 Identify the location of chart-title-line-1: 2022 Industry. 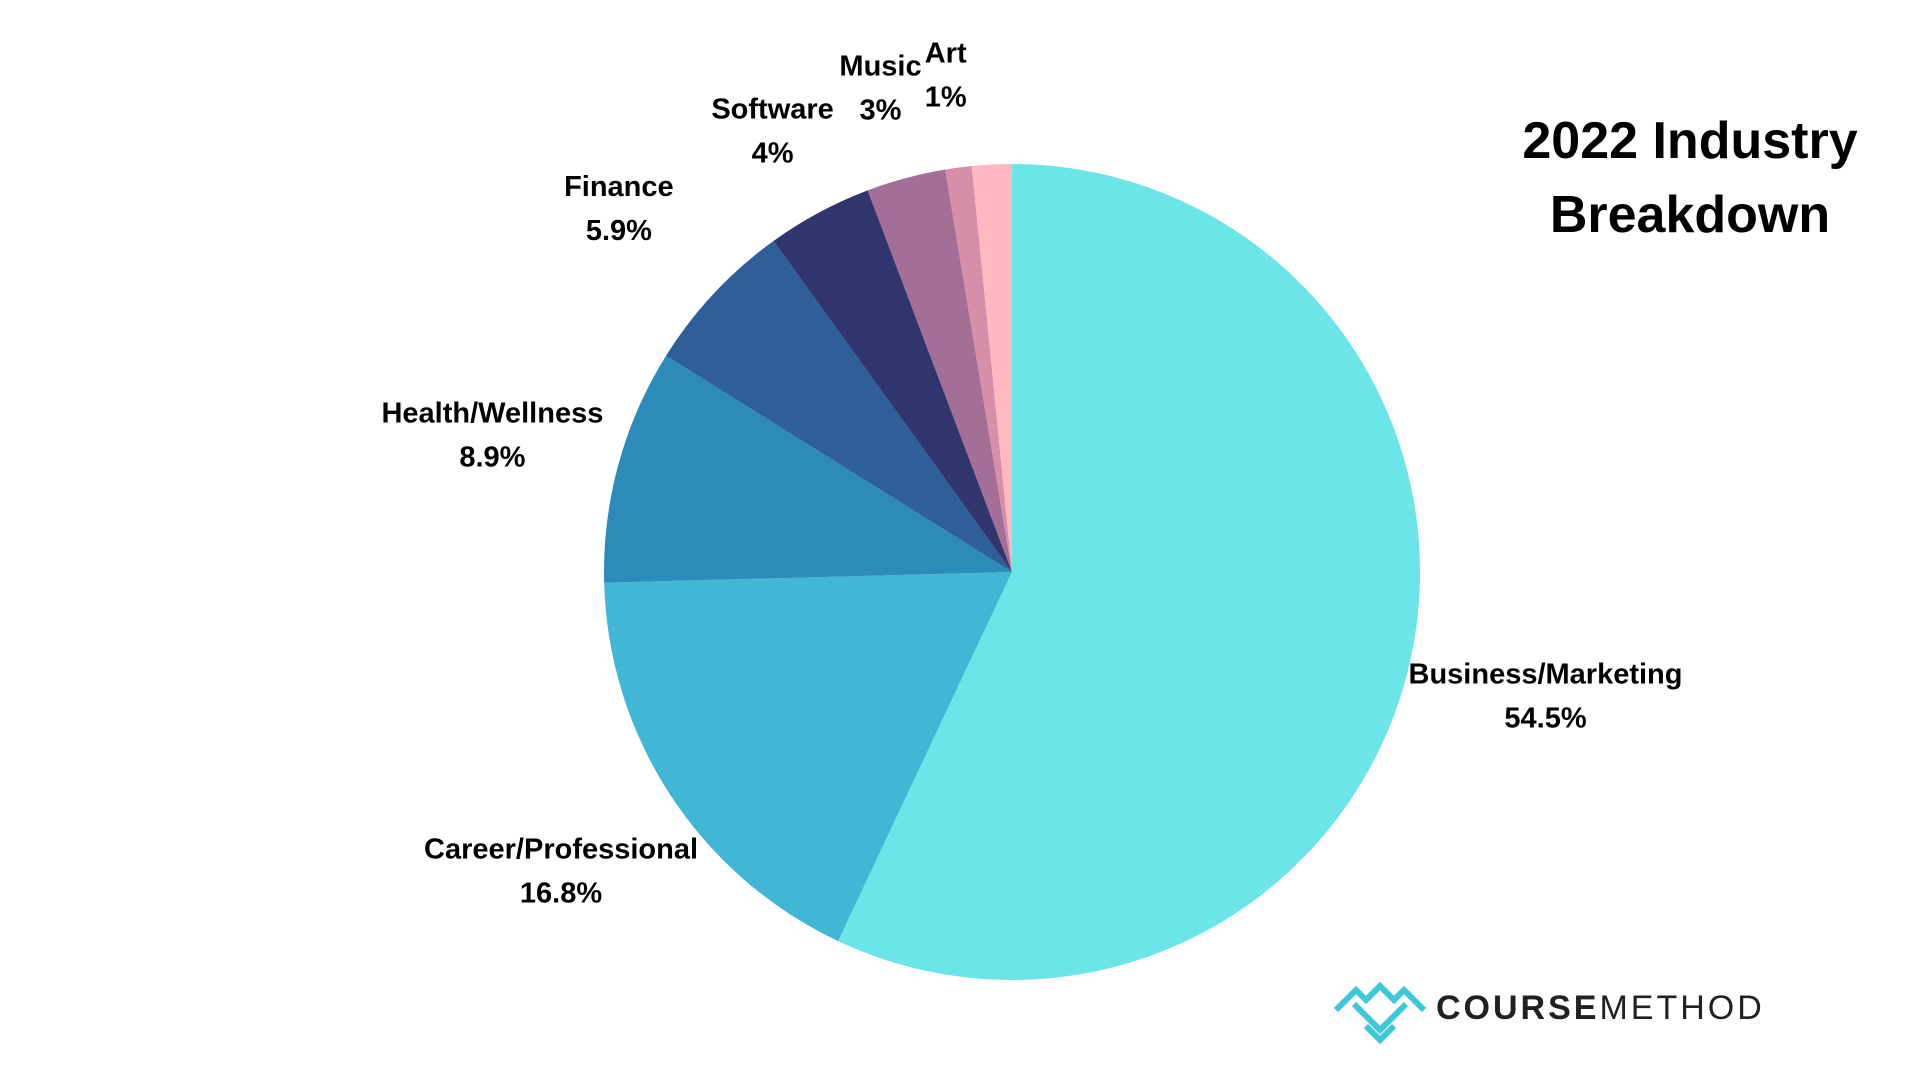
(1690, 141).